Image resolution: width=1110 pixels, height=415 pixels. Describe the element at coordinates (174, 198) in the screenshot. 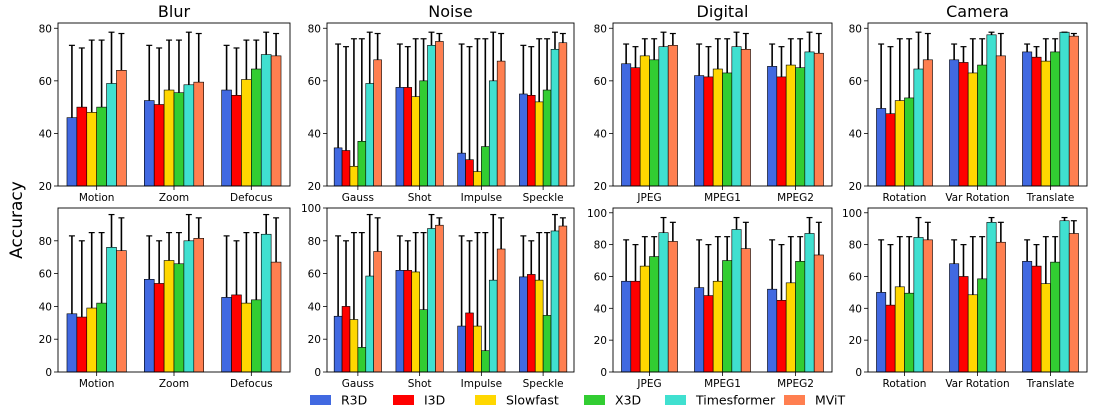

I see `x-tick-label: Zoom` at that location.